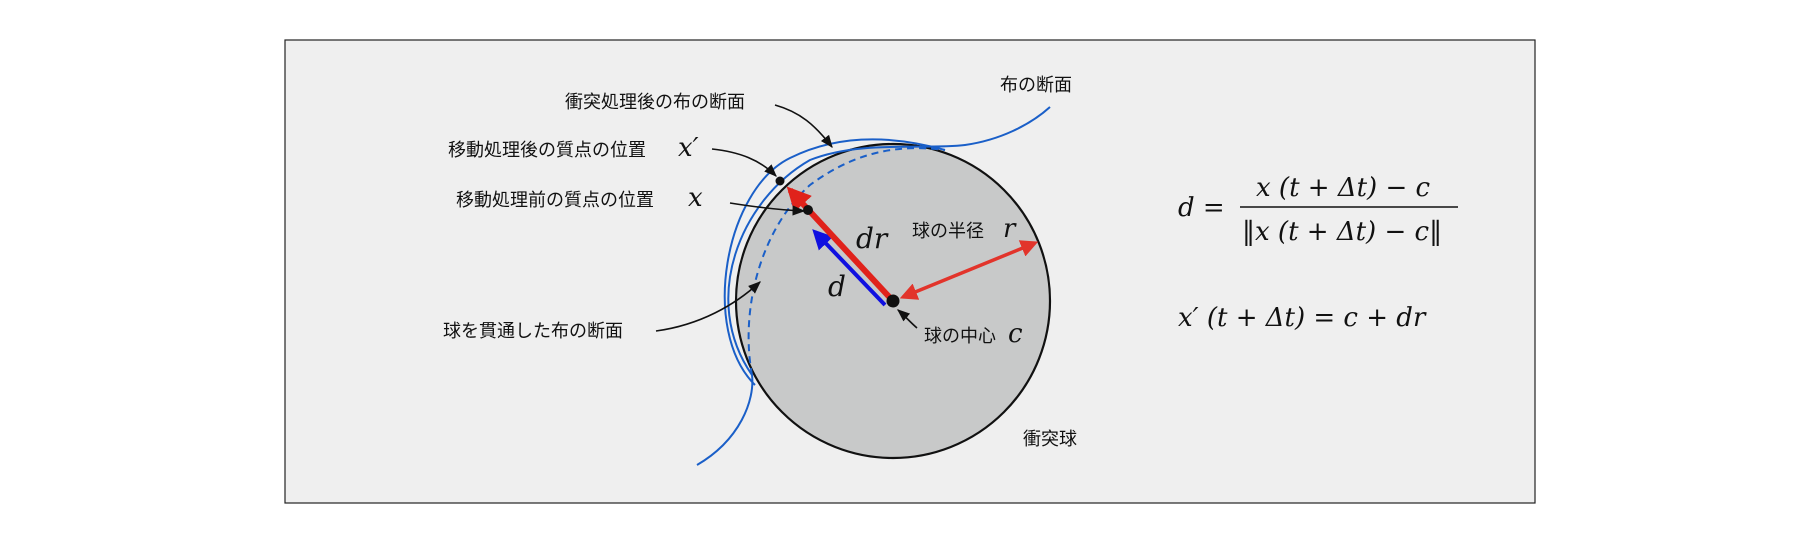  I want to click on label-cloth: 布の断面, so click(1036, 85).